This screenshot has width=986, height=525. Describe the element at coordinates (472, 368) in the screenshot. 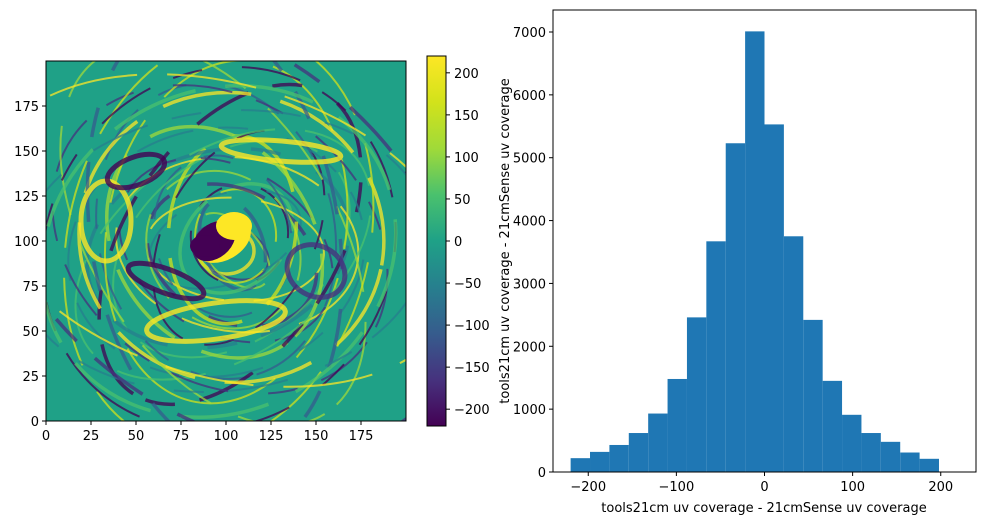

I see `colorbar-tick-label: −150` at that location.